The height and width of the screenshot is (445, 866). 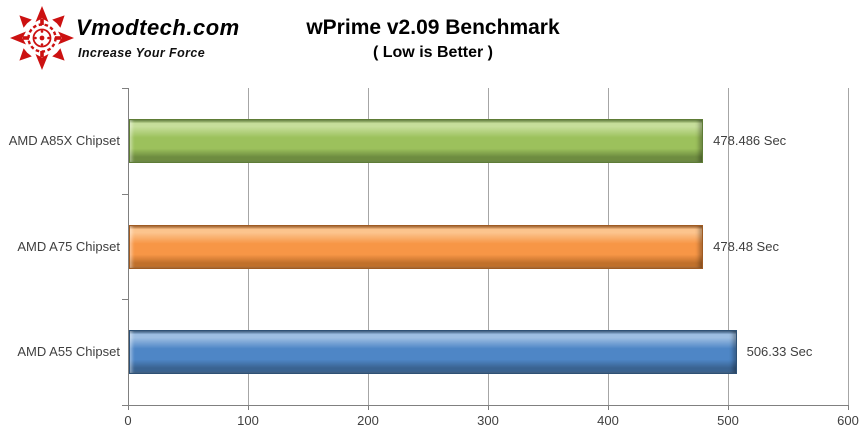 What do you see at coordinates (128, 246) in the screenshot?
I see `y-axis-line` at bounding box center [128, 246].